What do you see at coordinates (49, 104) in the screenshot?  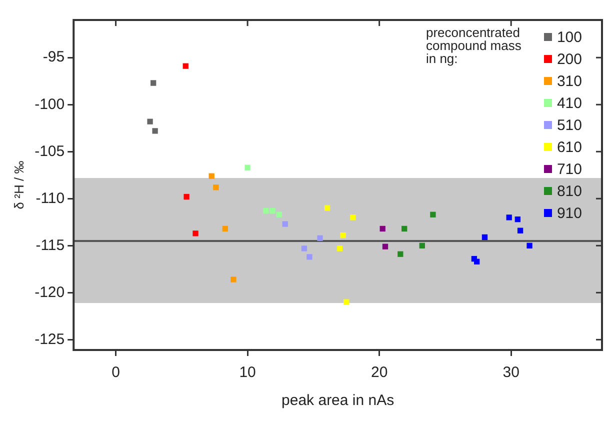 I see `y-tick-label: -100` at bounding box center [49, 104].